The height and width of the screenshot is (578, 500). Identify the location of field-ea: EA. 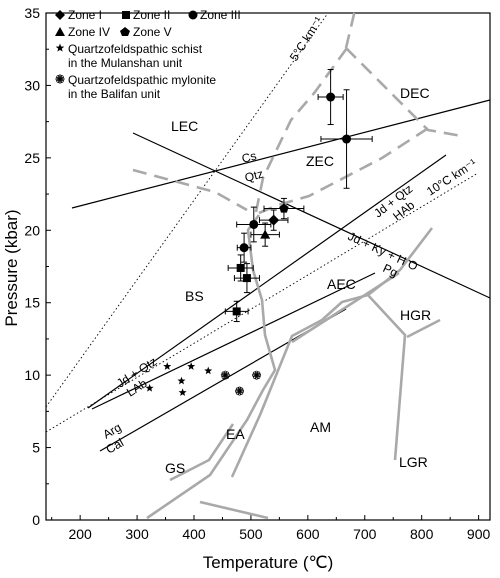
(235, 434).